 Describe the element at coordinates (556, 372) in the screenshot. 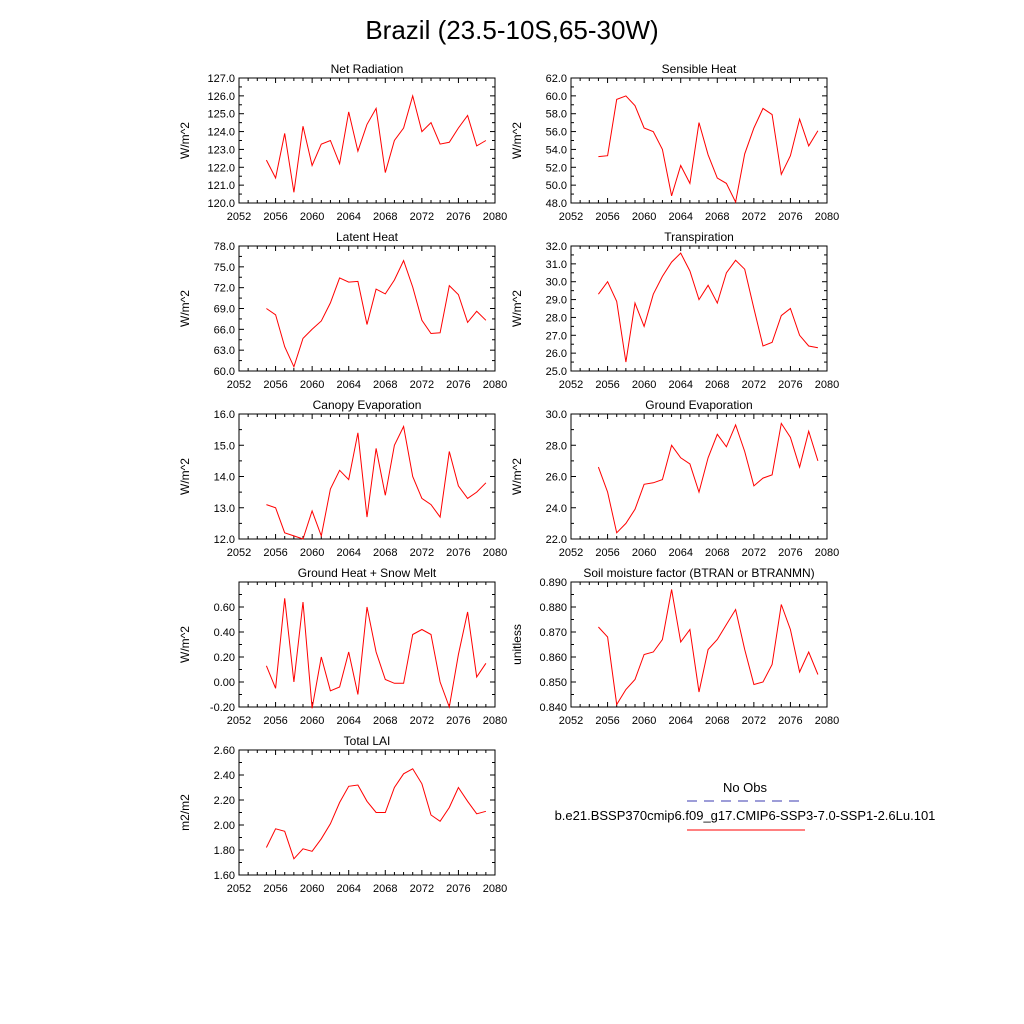

I see `y-tick-label: 25.0` at that location.